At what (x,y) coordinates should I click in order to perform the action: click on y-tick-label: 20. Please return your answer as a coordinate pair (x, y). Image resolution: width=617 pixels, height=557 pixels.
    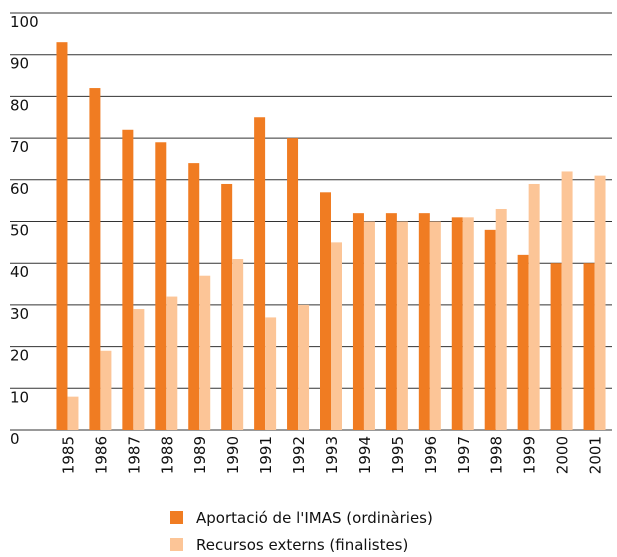
    Looking at the image, I should click on (19, 356).